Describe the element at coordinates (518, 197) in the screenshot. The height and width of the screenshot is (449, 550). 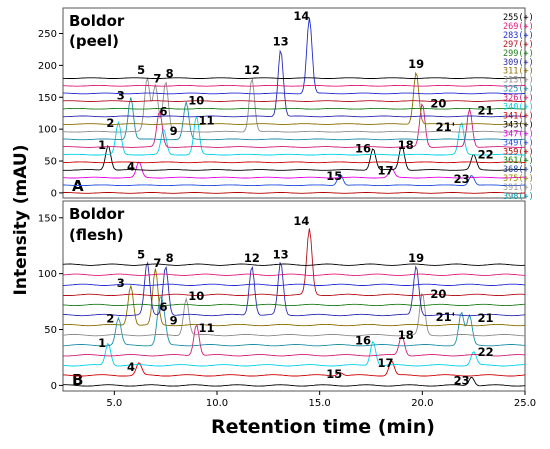
I see `legend-entry: 398(+)` at that location.